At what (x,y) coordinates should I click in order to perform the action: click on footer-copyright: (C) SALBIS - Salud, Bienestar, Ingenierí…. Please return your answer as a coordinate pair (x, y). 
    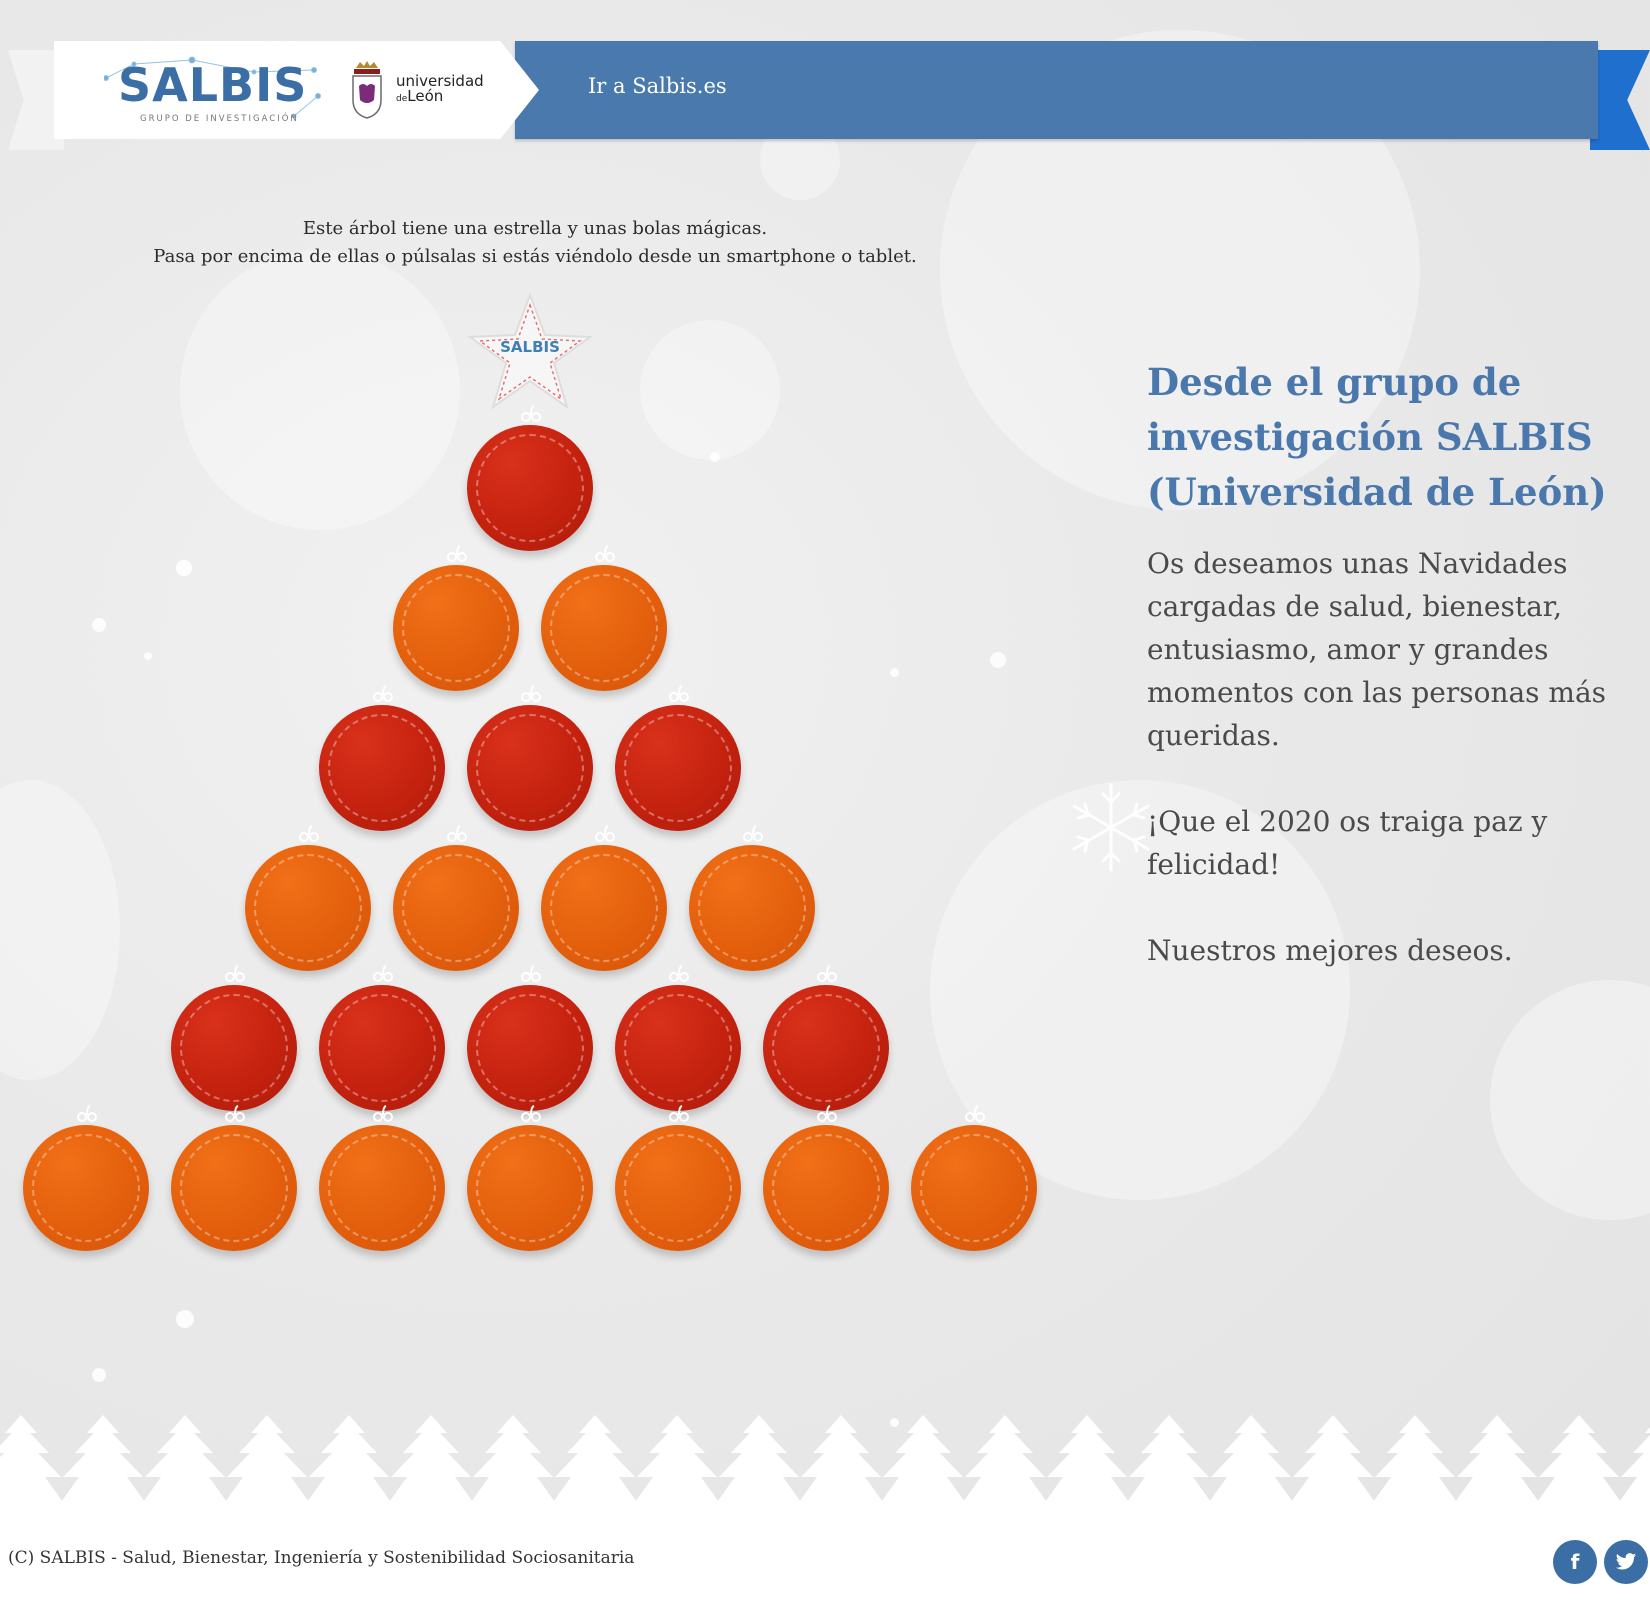
    Looking at the image, I should click on (321, 1558).